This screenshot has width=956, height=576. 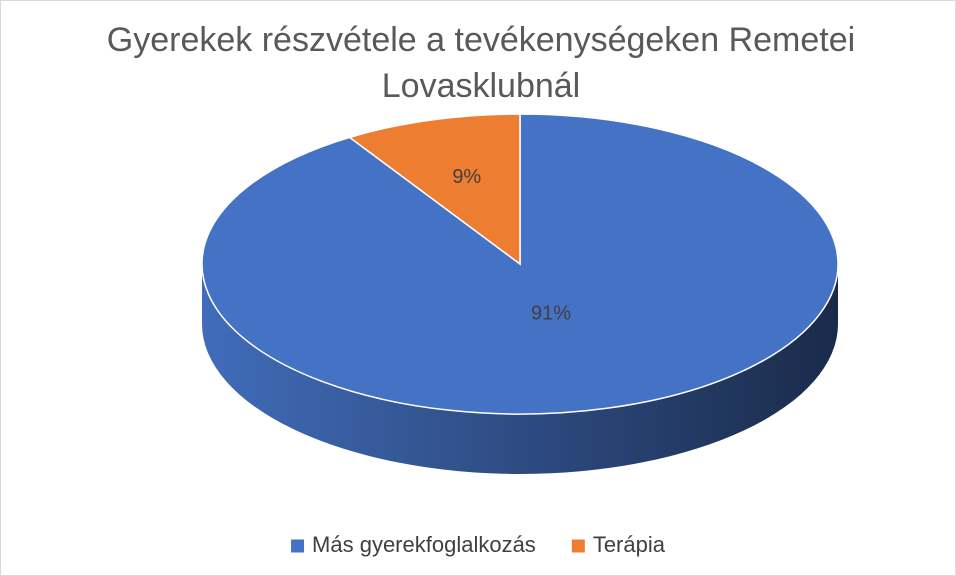 What do you see at coordinates (424, 544) in the screenshot?
I see `legend-label: Más gyerekfoglalkozás` at bounding box center [424, 544].